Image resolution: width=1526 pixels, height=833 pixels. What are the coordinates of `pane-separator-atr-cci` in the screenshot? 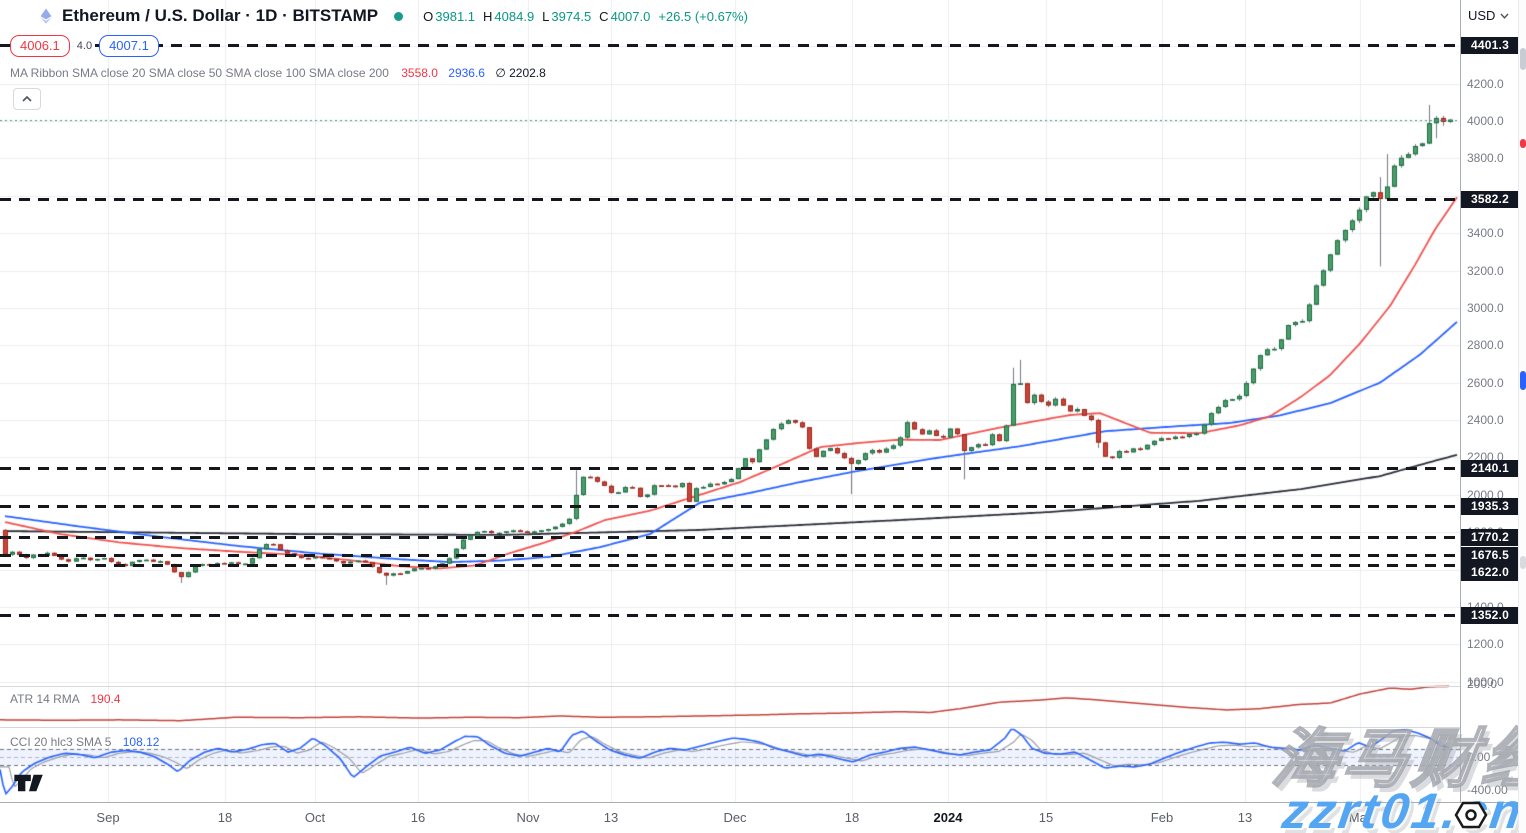 It's located at (730, 727).